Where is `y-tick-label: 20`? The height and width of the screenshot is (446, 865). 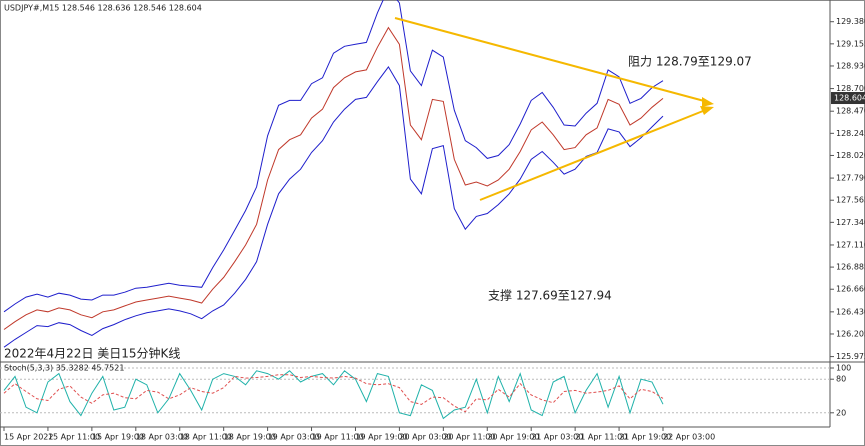
y-tick-label: 20 is located at coordinates (841, 412).